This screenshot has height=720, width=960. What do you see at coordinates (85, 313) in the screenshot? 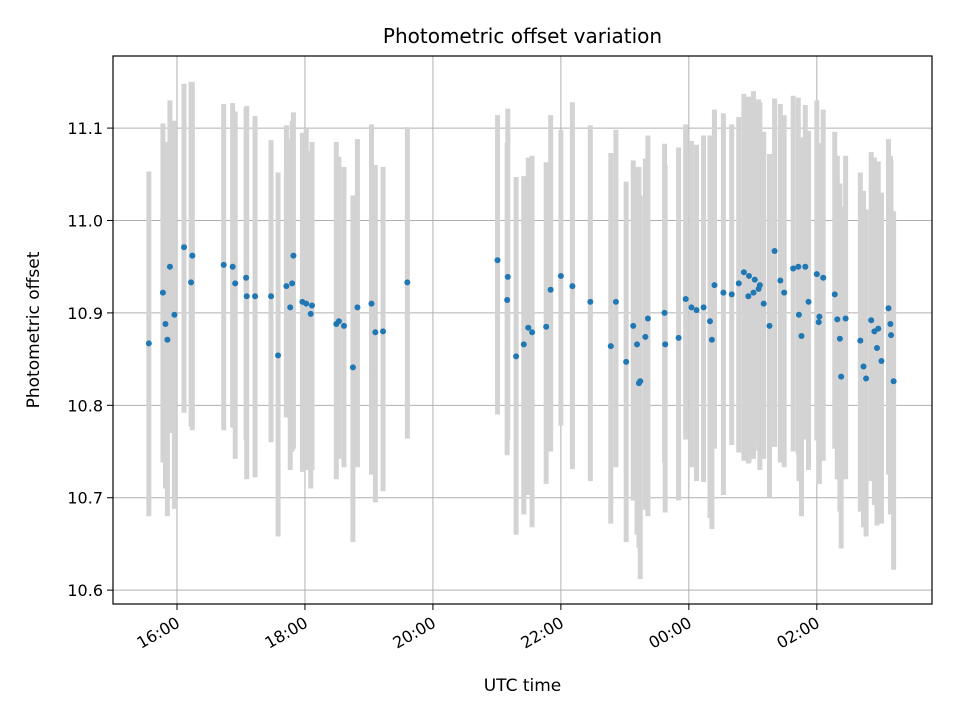
I see `y-tick-label: 10.9` at bounding box center [85, 313].